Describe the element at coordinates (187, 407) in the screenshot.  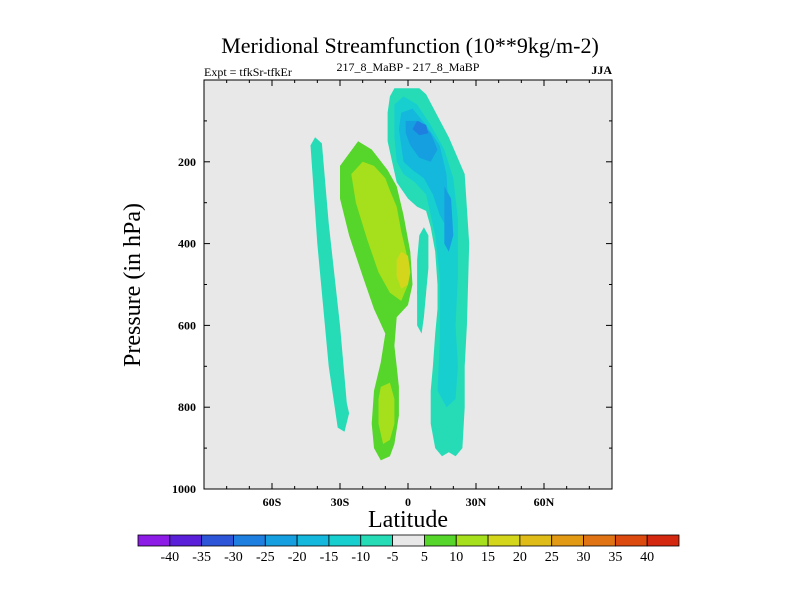
I see `y-tick-label: 800` at that location.